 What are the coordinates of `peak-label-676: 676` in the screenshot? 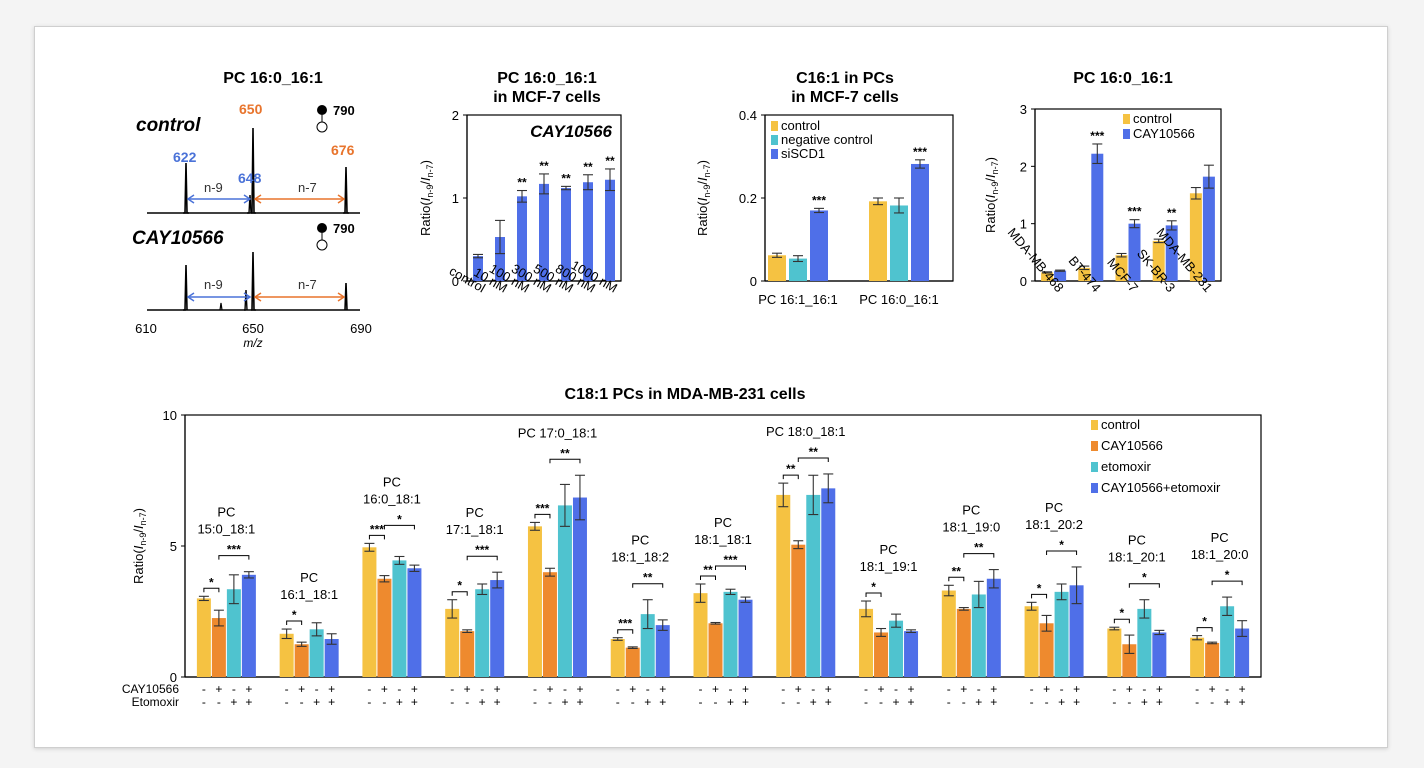 It's located at (343, 150).